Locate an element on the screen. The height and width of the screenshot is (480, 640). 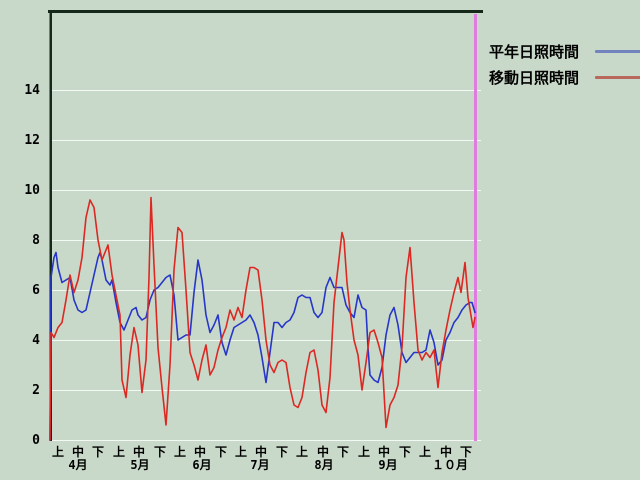
legend-line-blue-icon is located at coordinates (617, 51).